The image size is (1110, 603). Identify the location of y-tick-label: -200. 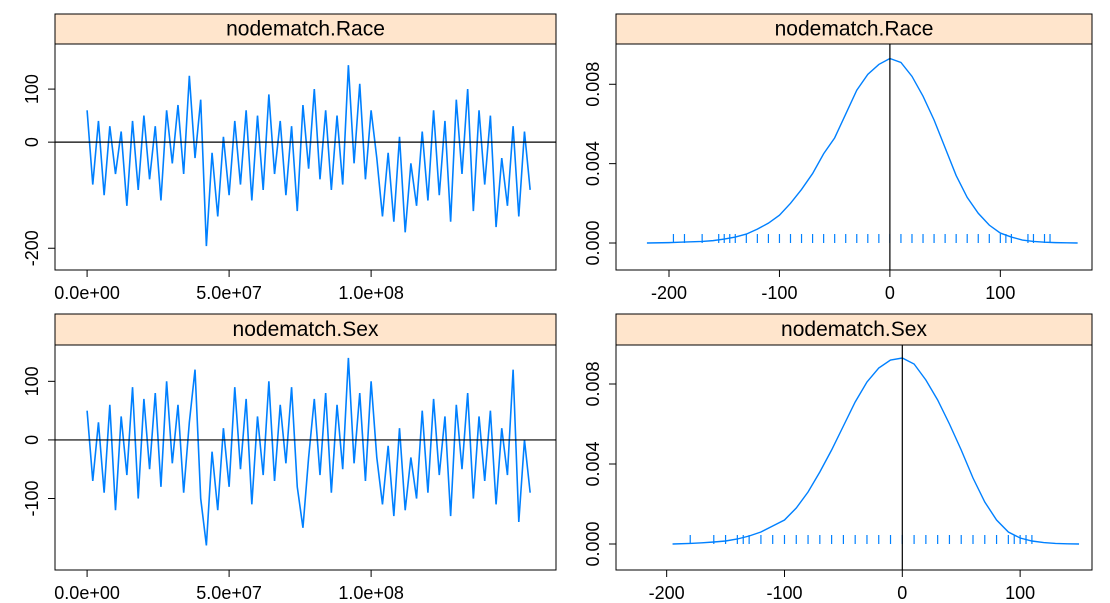
(32, 248).